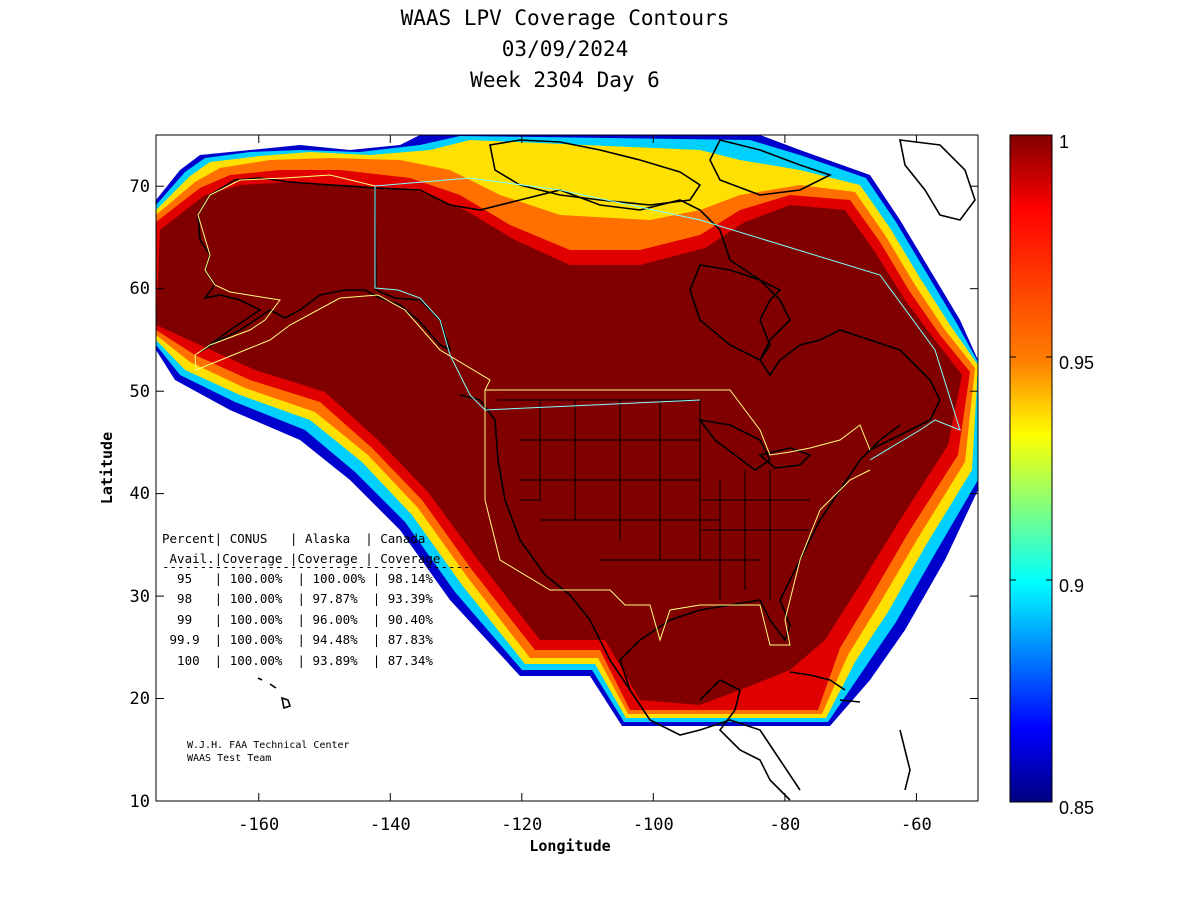 Image resolution: width=1200 pixels, height=900 pixels. Describe the element at coordinates (229, 758) in the screenshot. I see `credit-line-2: WAAS Test Team` at that location.